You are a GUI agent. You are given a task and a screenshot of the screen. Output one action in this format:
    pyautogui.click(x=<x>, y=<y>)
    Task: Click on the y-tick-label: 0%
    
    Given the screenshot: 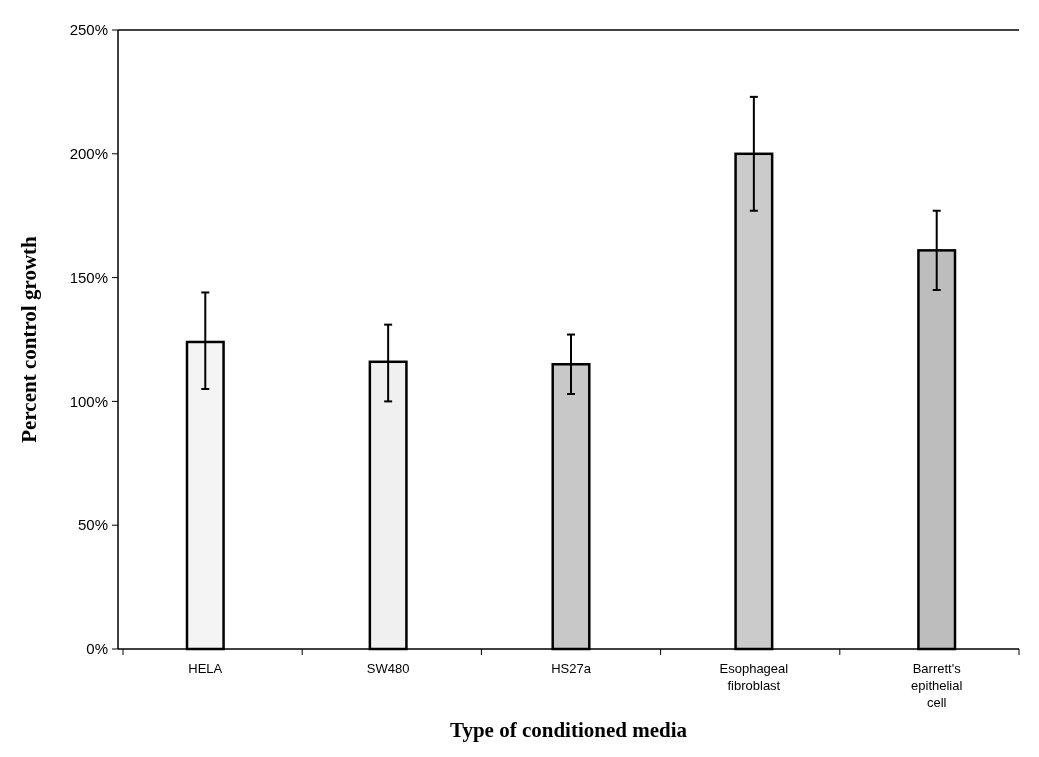 What is the action you would take?
    pyautogui.click(x=97, y=649)
    